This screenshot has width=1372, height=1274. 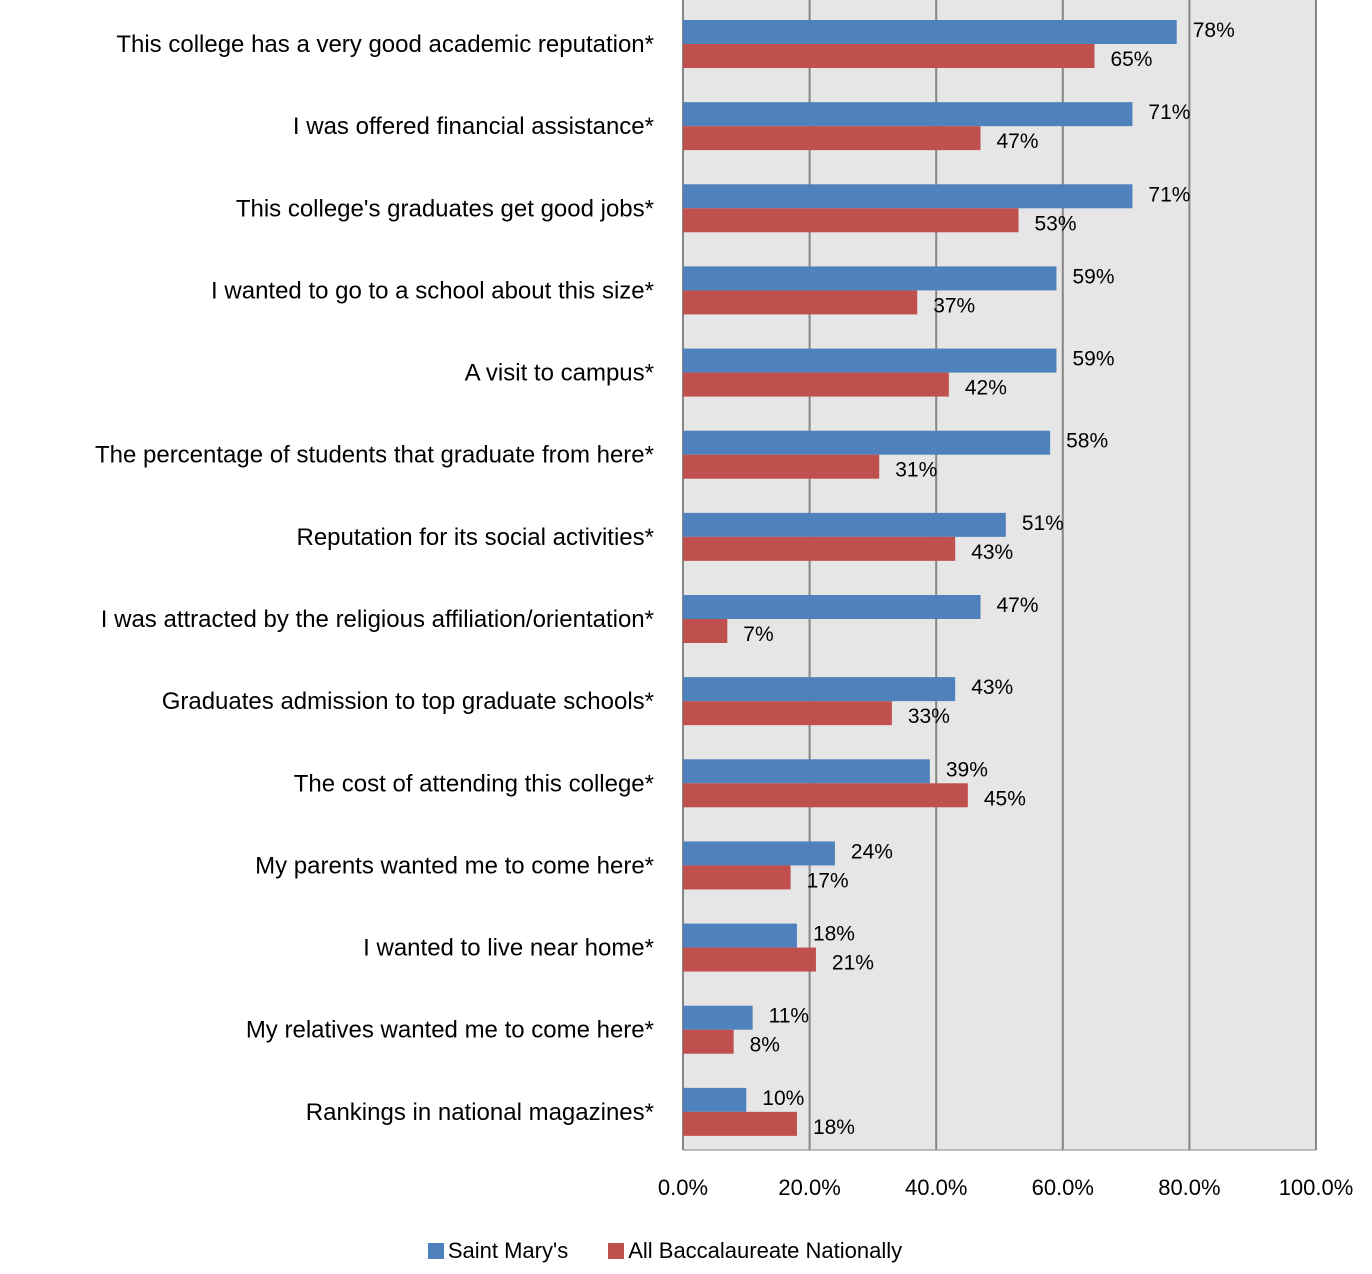 What do you see at coordinates (1131, 59) in the screenshot?
I see `data-label: 65%` at bounding box center [1131, 59].